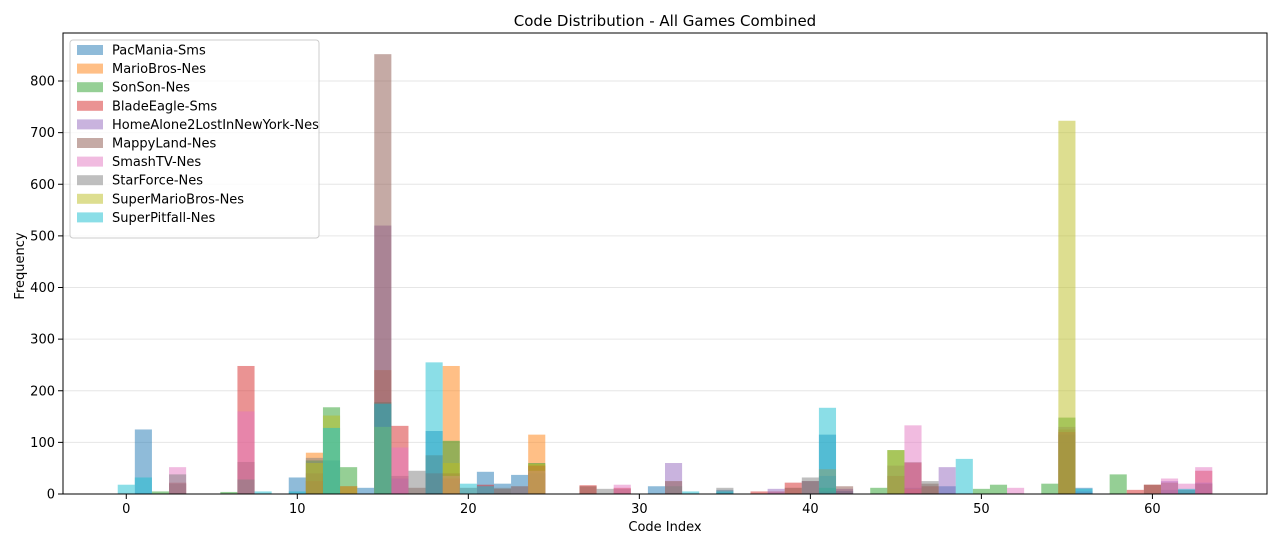 The image size is (1280, 548). I want to click on y-tick-label: 500, so click(42, 236).